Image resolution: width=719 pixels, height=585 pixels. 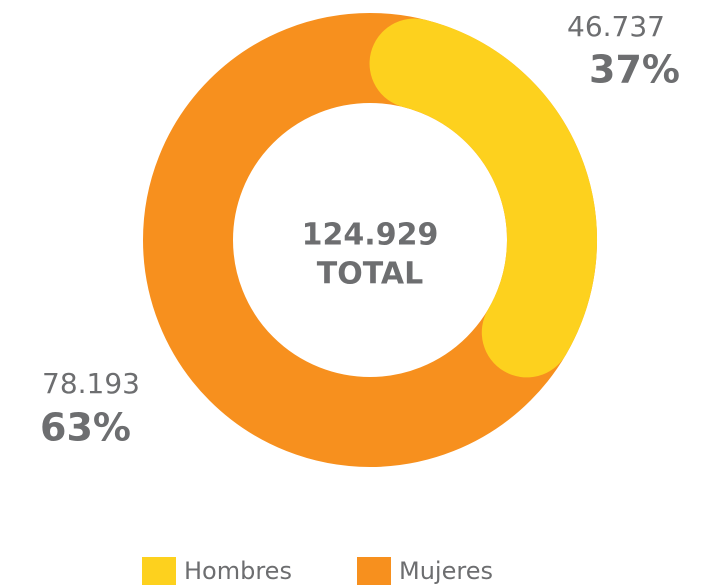 I want to click on value-label: 46.737, so click(x=616, y=26).